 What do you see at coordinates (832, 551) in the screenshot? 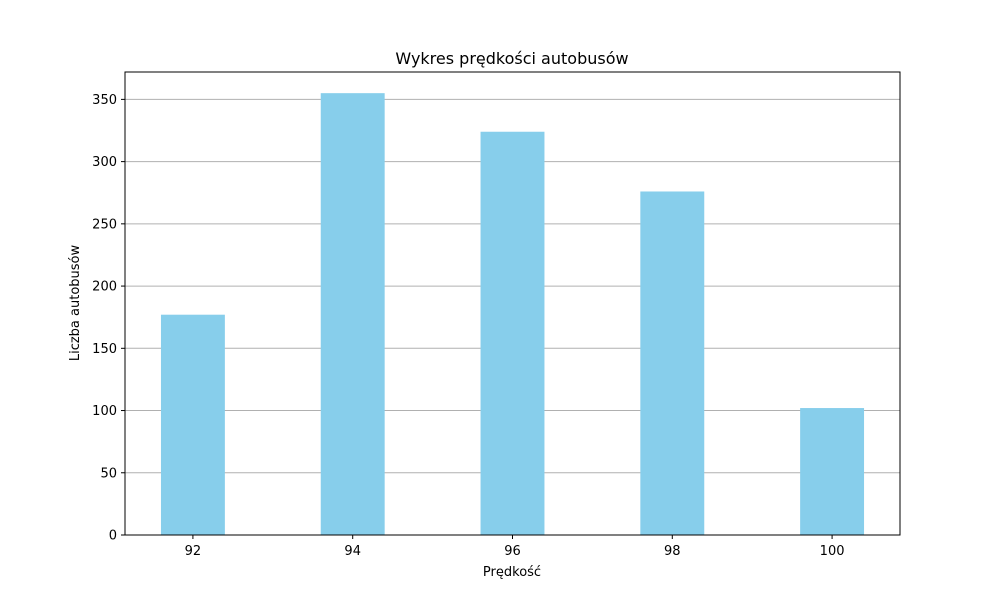
I see `x-tick-label: 100` at bounding box center [832, 551].